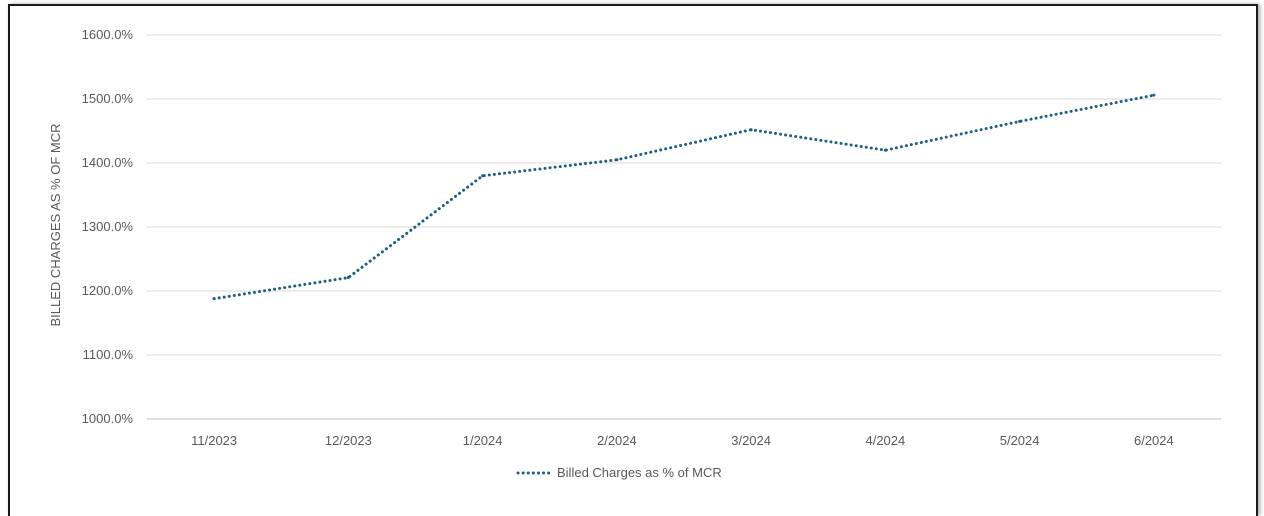 Image resolution: width=1264 pixels, height=516 pixels. What do you see at coordinates (108, 162) in the screenshot?
I see `y-tick-label: 1400.0%` at bounding box center [108, 162].